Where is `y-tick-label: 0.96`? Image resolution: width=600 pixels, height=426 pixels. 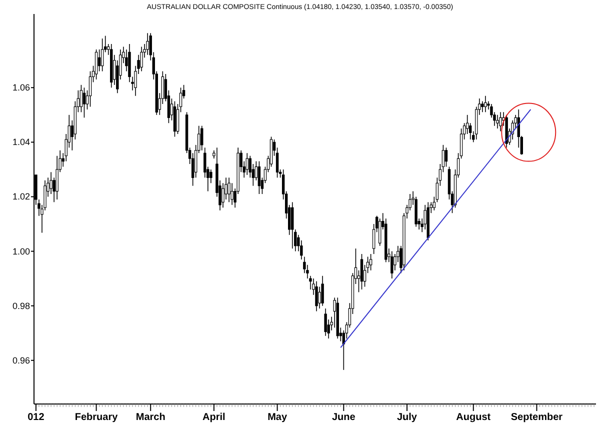 y-tick-label: 0.96 is located at coordinates (21, 360).